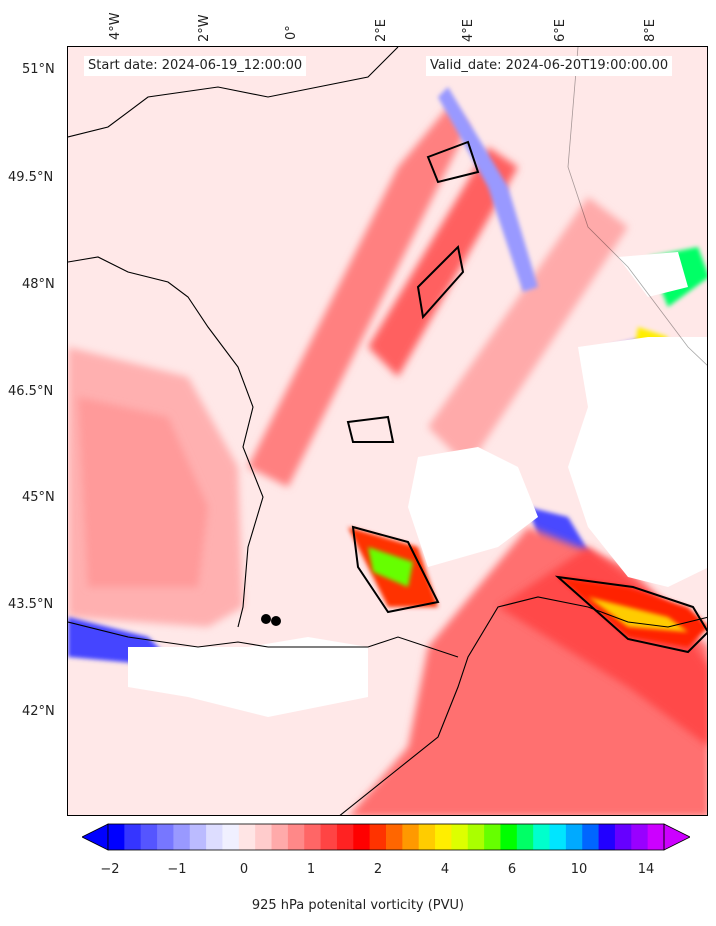 The image size is (716, 926). What do you see at coordinates (110, 869) in the screenshot?
I see `cb-tick-m2: −2` at bounding box center [110, 869].